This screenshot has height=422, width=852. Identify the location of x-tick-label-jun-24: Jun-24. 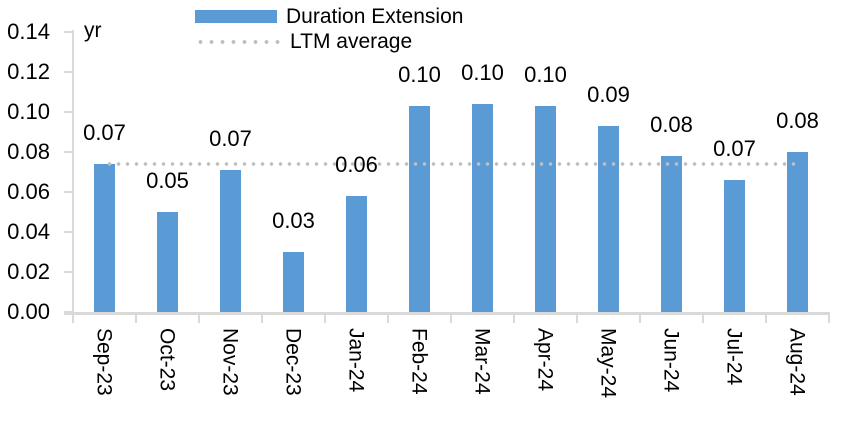
(671, 360).